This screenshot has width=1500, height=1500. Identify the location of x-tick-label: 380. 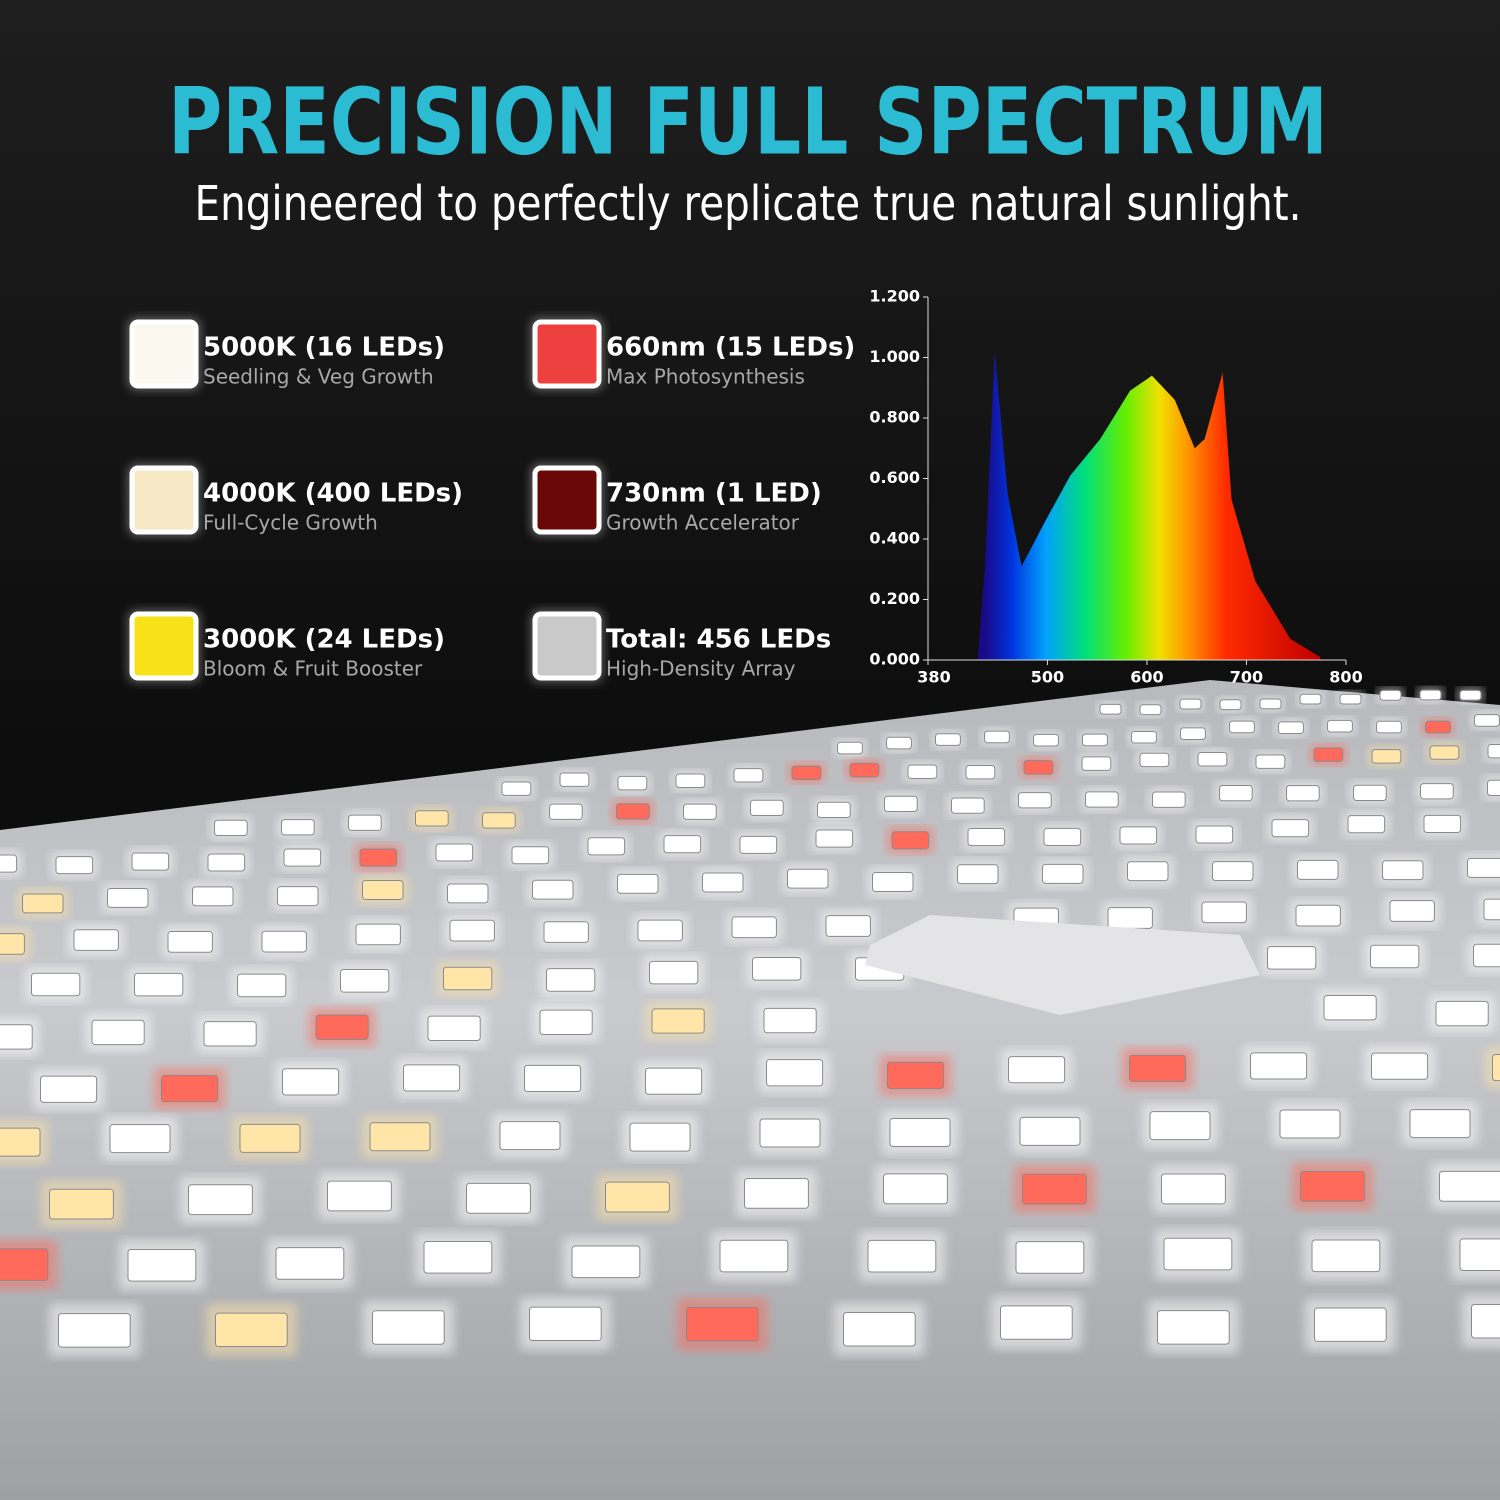
(933, 677).